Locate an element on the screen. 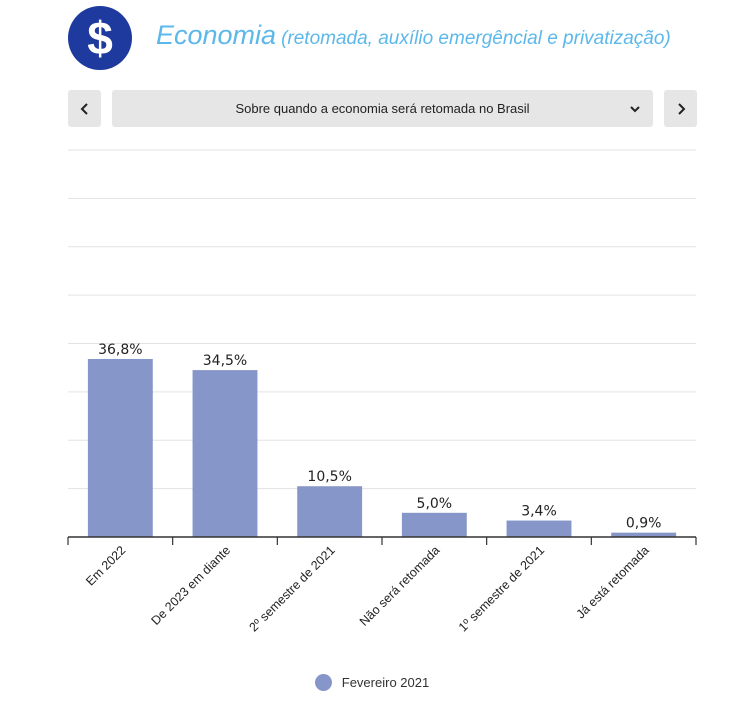 This screenshot has height=706, width=744. chevron-left-icon is located at coordinates (84, 108).